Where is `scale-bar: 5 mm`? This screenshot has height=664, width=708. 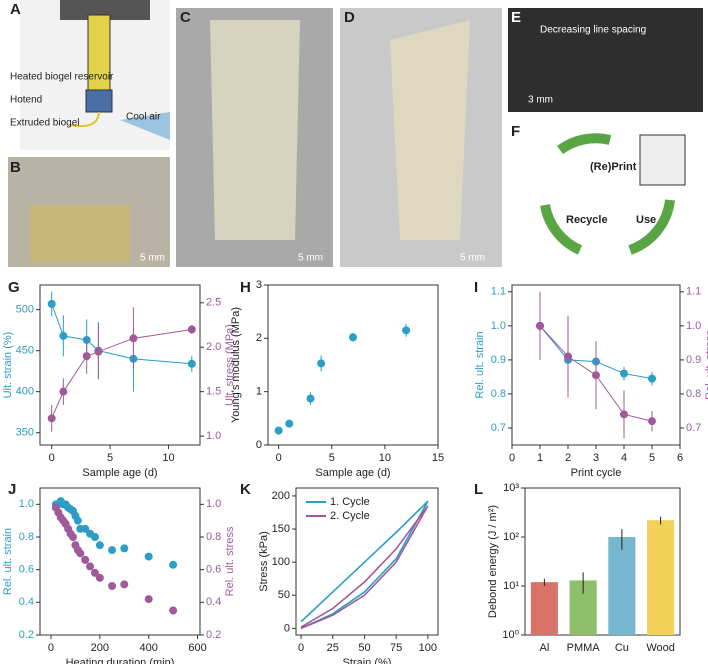 scale-bar: 5 mm is located at coordinates (472, 258).